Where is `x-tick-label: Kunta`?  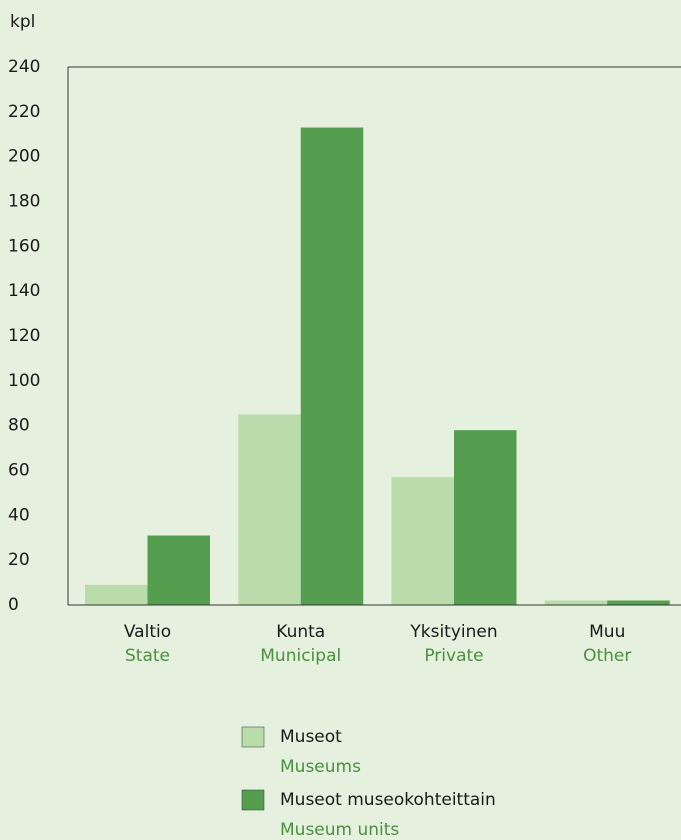 x-tick-label: Kunta is located at coordinates (300, 632).